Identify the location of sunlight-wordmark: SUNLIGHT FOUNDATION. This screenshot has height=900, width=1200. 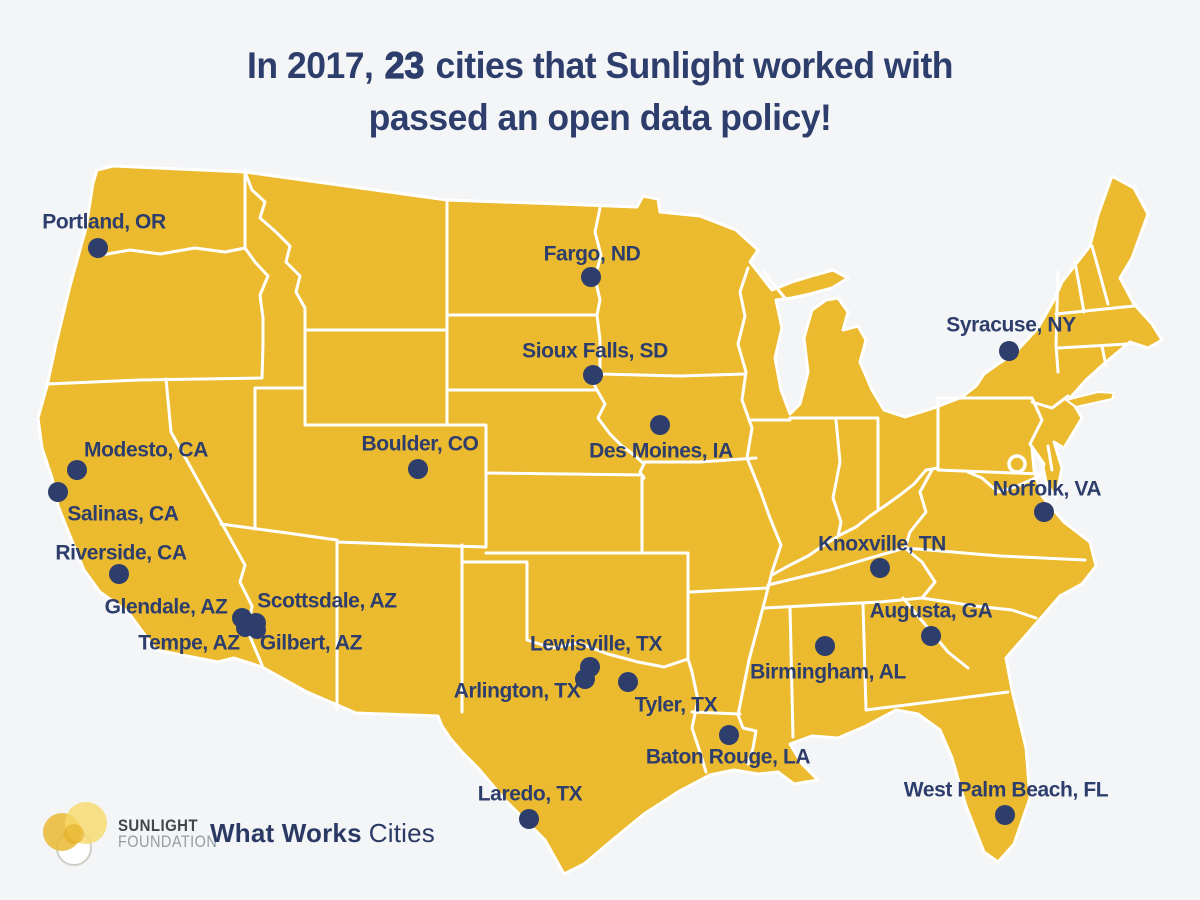
(174, 834).